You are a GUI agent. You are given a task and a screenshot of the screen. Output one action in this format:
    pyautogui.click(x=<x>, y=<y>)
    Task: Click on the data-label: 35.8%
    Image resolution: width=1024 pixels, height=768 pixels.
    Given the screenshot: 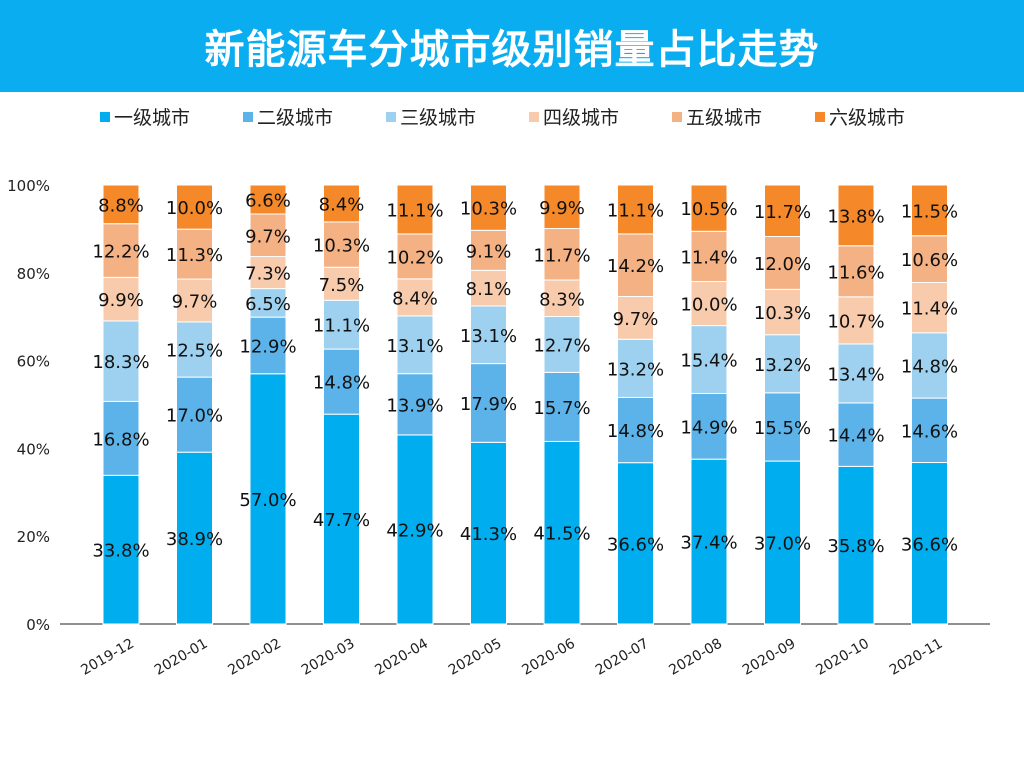 What is the action you would take?
    pyautogui.click(x=855, y=546)
    